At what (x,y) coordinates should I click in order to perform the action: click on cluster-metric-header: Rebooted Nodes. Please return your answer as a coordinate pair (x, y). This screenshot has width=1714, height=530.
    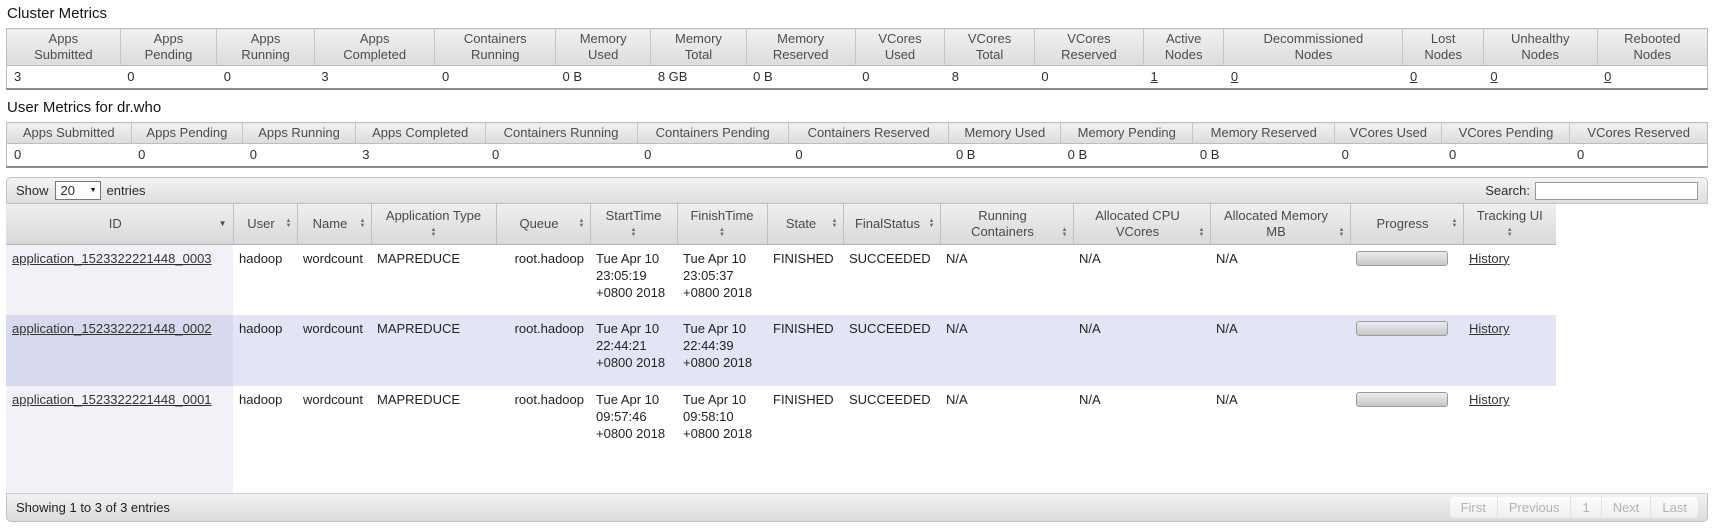
    Looking at the image, I should click on (1652, 47).